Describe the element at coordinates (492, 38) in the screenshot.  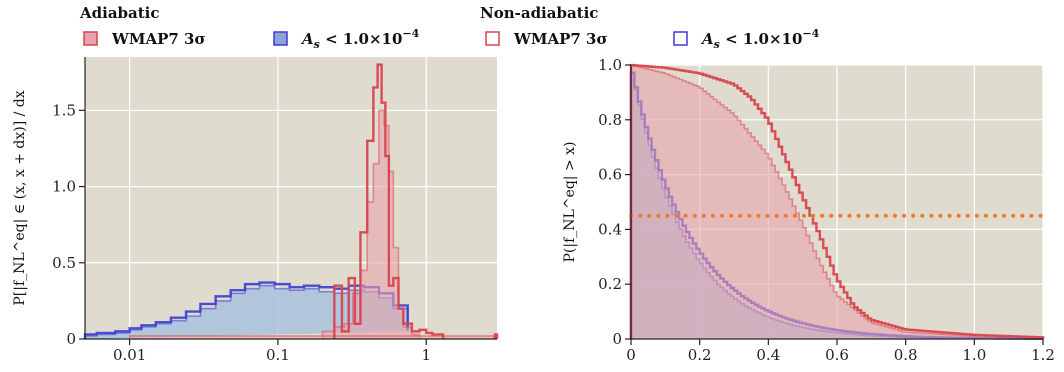
I see `legend-swatch-nonadiabatic-wmap7` at that location.